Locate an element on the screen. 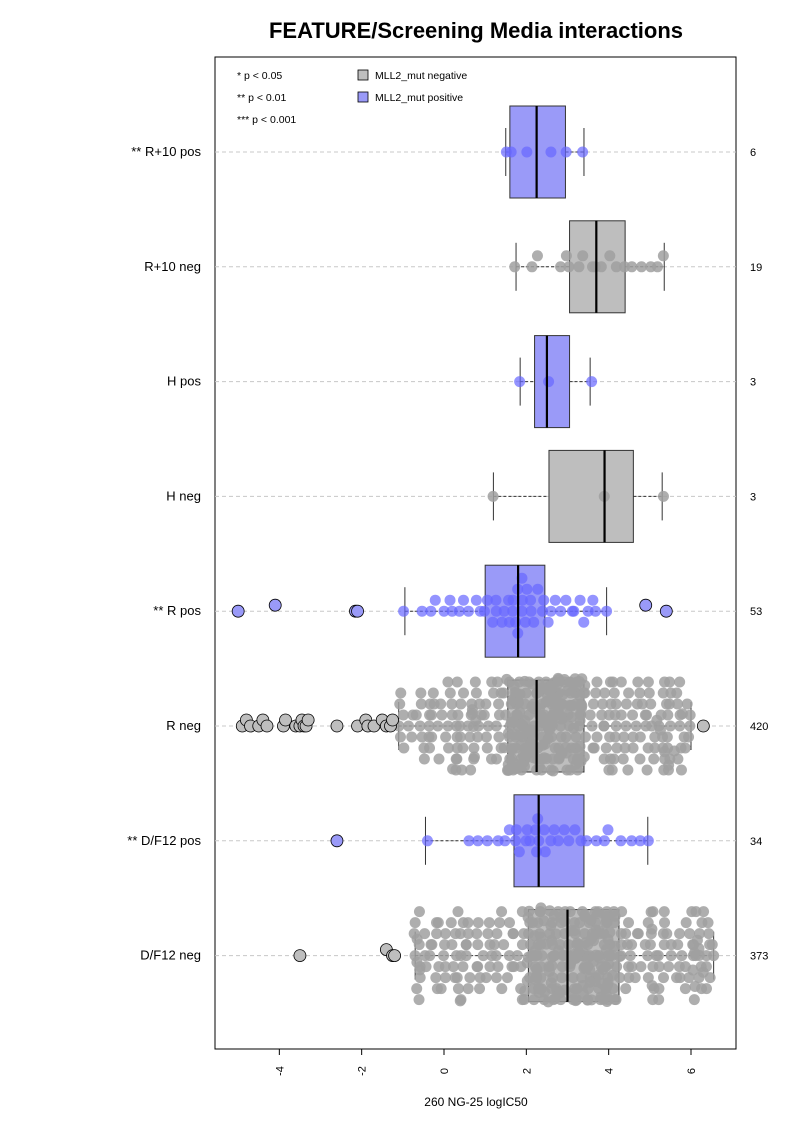 This screenshot has width=793, height=1122. x-tick-label: -2 is located at coordinates (363, 1071).